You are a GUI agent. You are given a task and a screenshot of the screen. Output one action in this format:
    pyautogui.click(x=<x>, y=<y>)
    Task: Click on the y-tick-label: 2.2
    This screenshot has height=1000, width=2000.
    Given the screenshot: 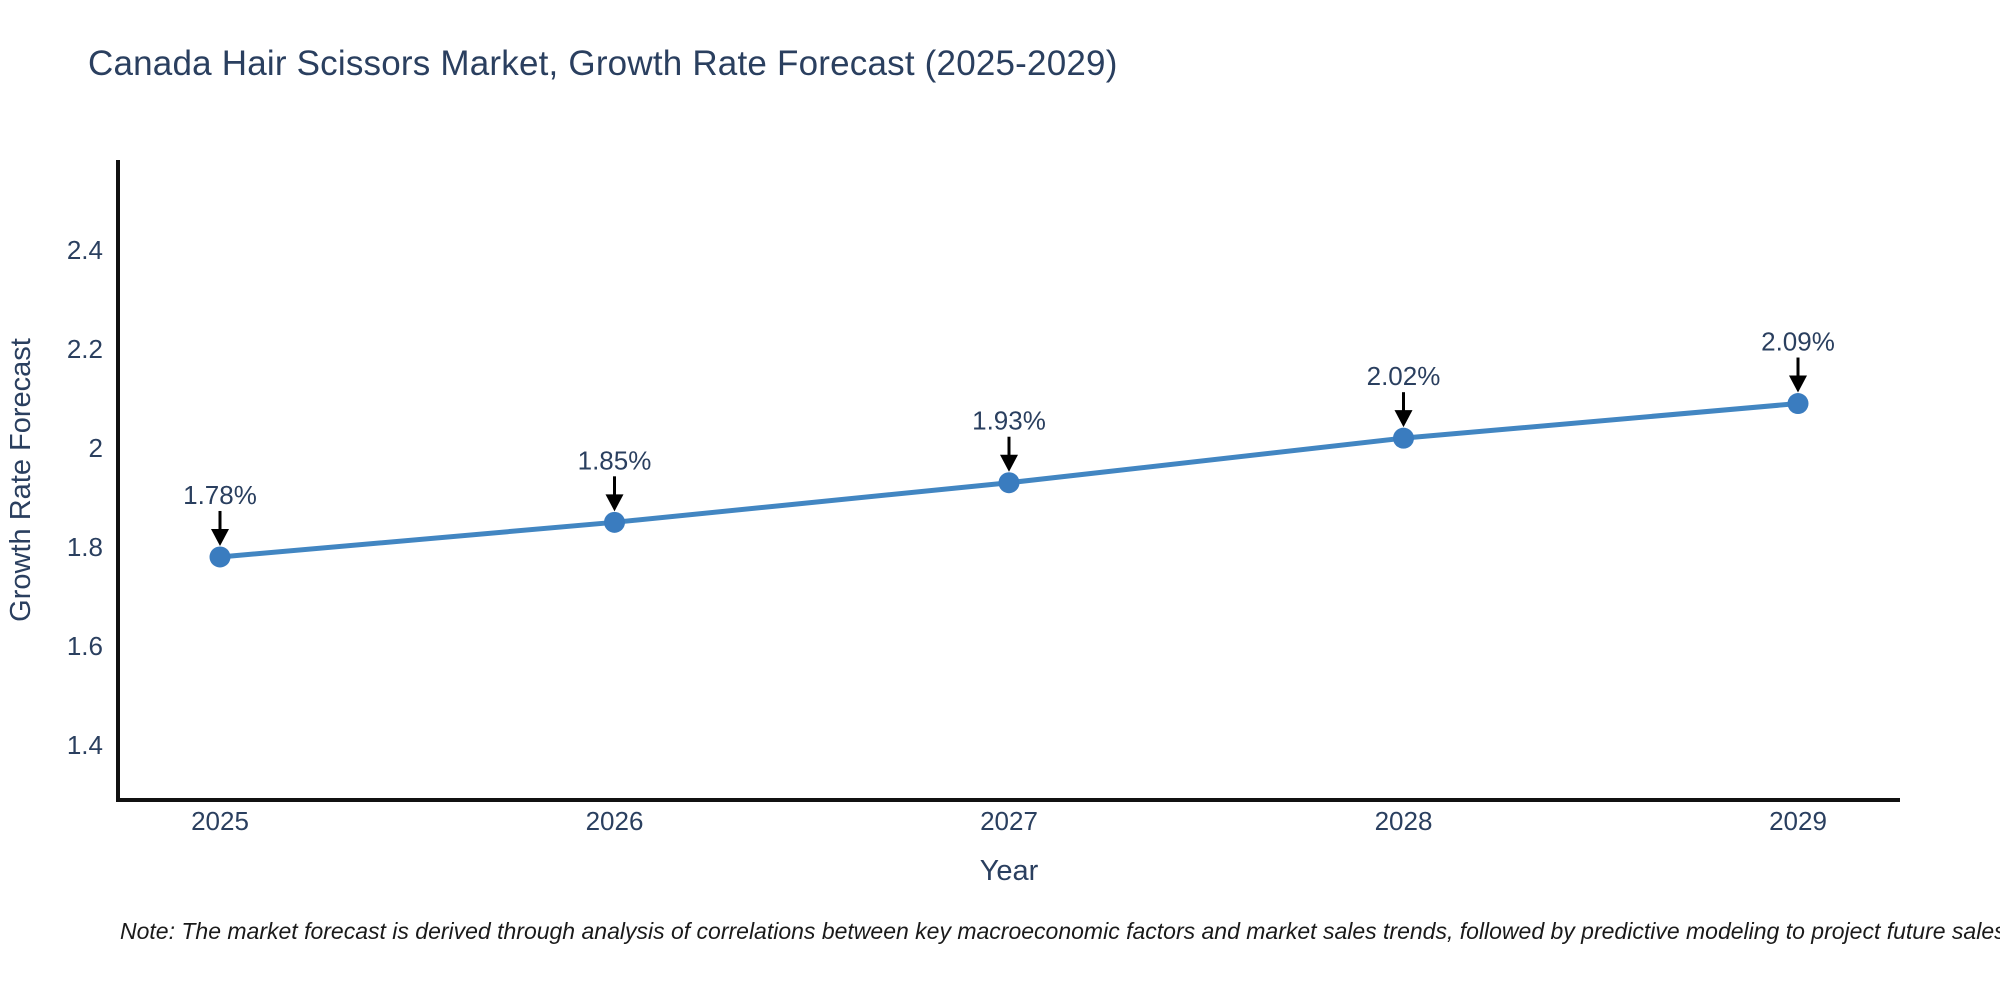 What is the action you would take?
    pyautogui.click(x=85, y=349)
    